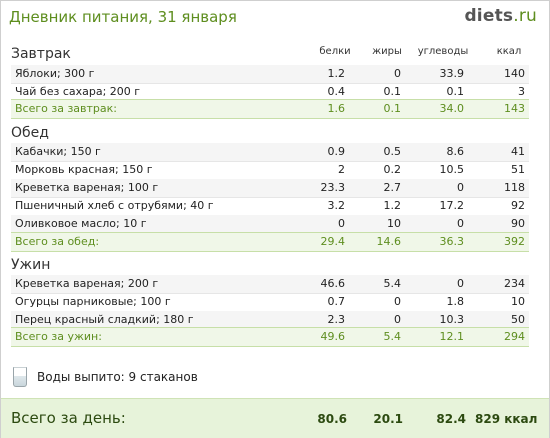 The height and width of the screenshot is (438, 550). What do you see at coordinates (104, 319) in the screenshot?
I see `food-name: Перец красный сладкий; 180 г` at bounding box center [104, 319].